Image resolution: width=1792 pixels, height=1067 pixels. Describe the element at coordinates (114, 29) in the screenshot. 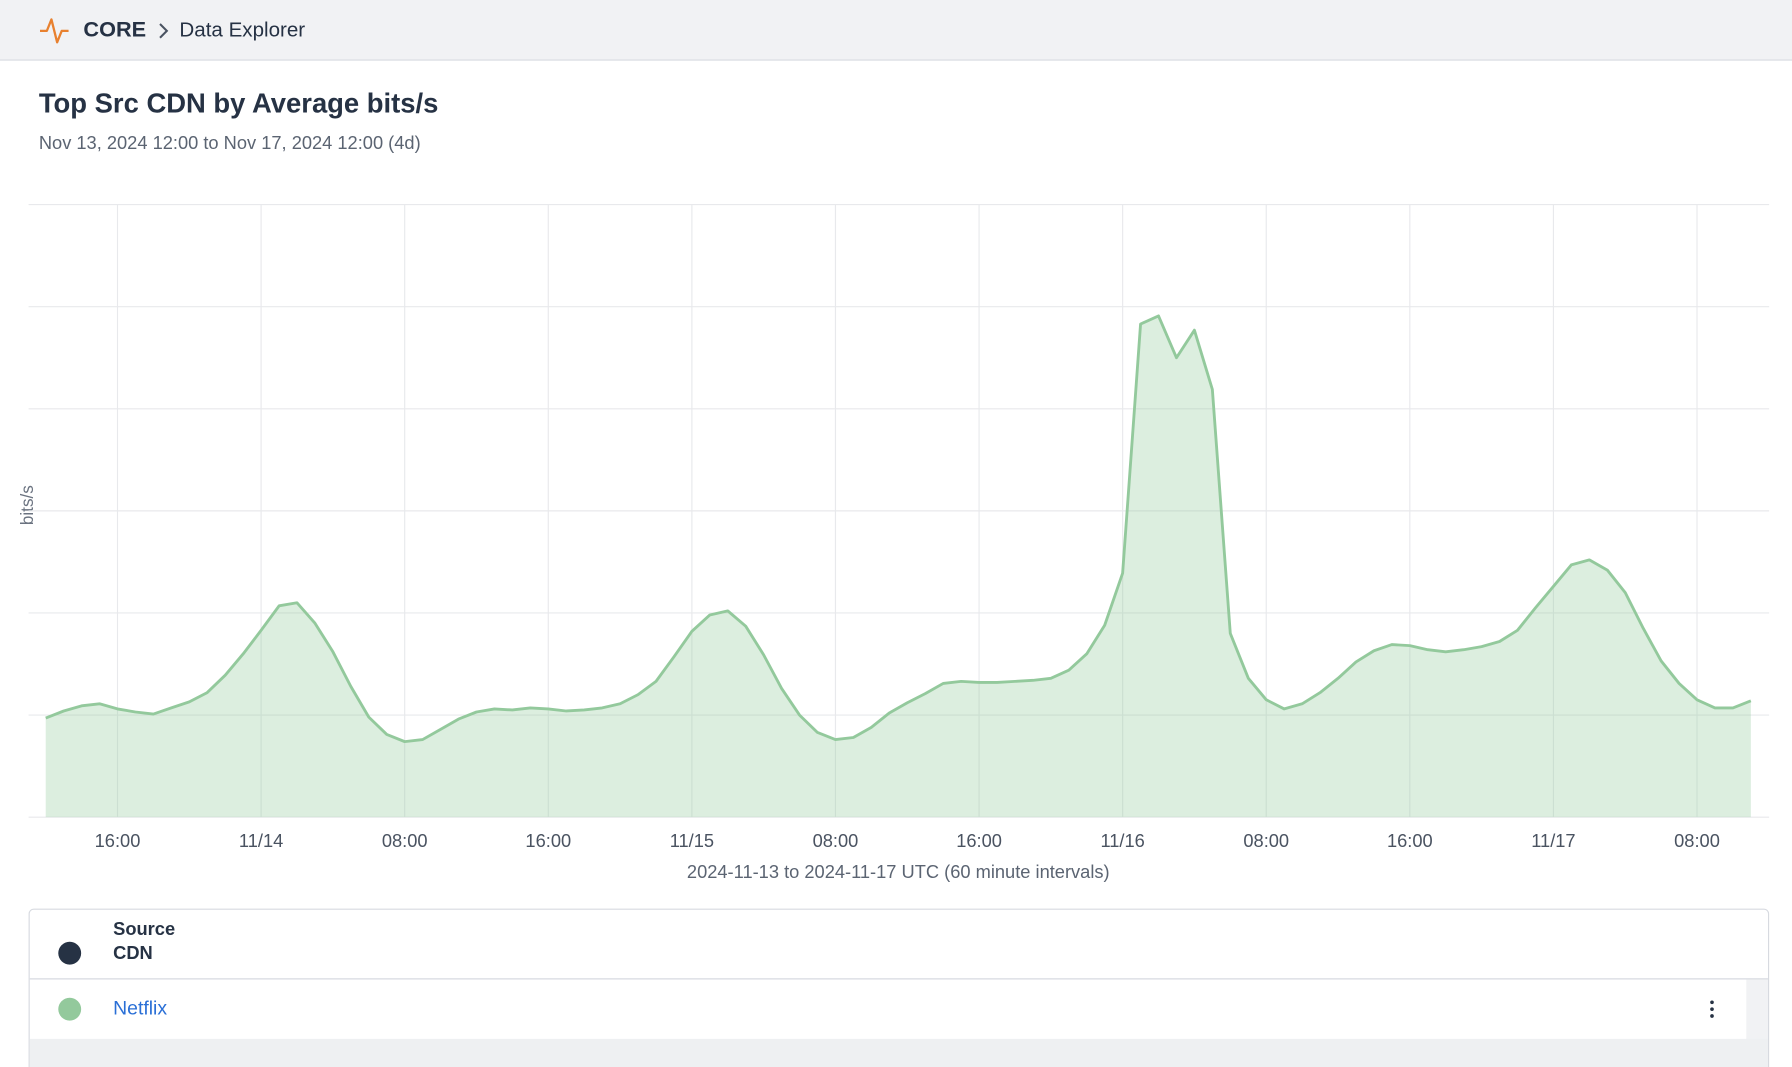

I see `brand: CORE` at that location.